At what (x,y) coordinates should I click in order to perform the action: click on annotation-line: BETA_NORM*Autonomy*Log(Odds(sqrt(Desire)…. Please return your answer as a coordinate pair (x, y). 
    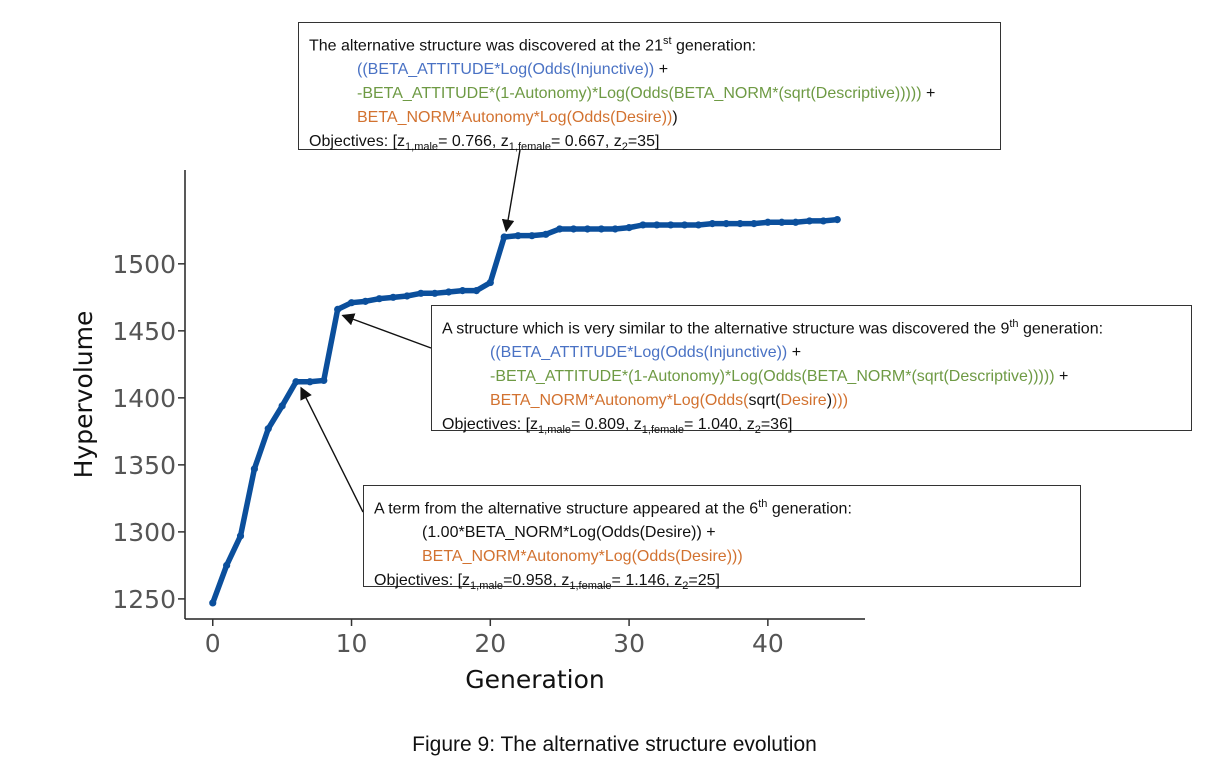
    Looking at the image, I should click on (811, 401).